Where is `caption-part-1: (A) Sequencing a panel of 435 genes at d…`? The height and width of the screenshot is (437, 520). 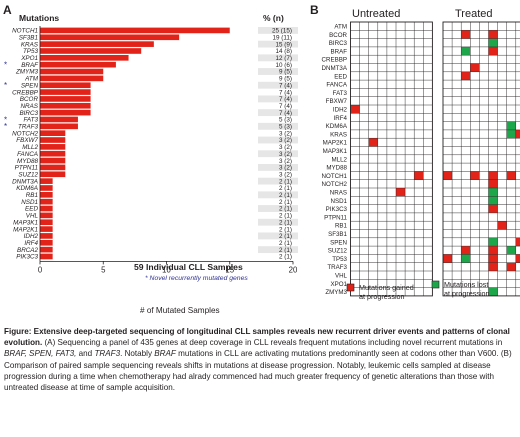 caption-part-1: (A) Sequencing a panel of 435 genes at d… is located at coordinates (272, 343).